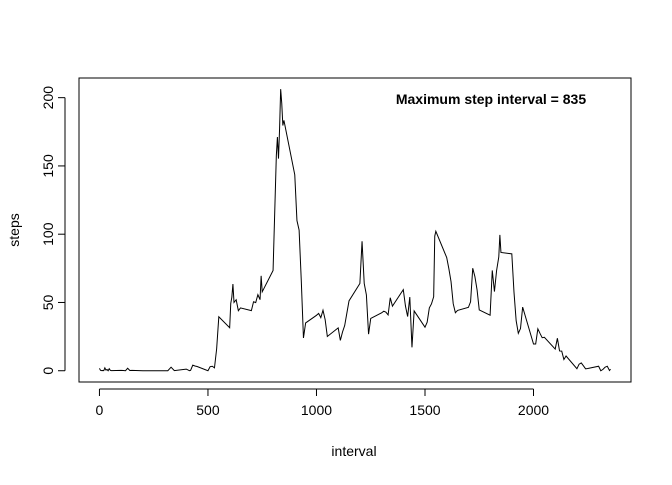 The height and width of the screenshot is (485, 672). What do you see at coordinates (100, 410) in the screenshot?
I see `x-tick-label: 0` at bounding box center [100, 410].